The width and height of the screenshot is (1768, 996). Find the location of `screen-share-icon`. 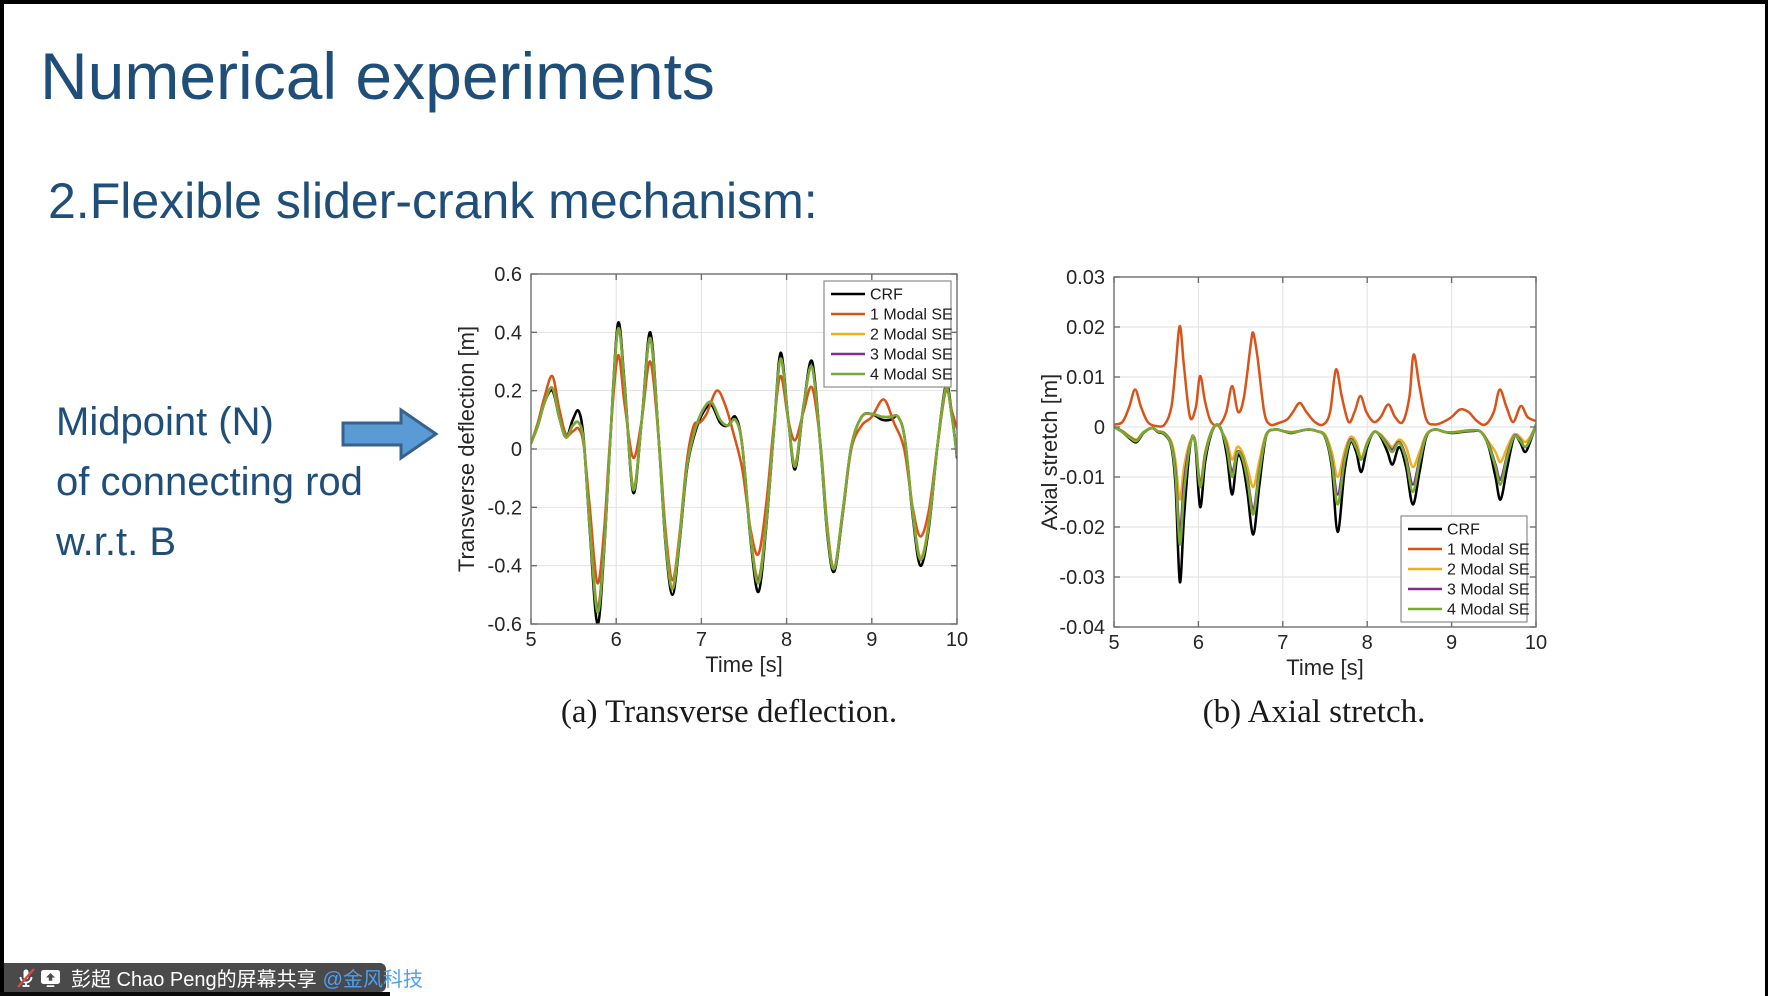

screen-share-icon is located at coordinates (50, 978).